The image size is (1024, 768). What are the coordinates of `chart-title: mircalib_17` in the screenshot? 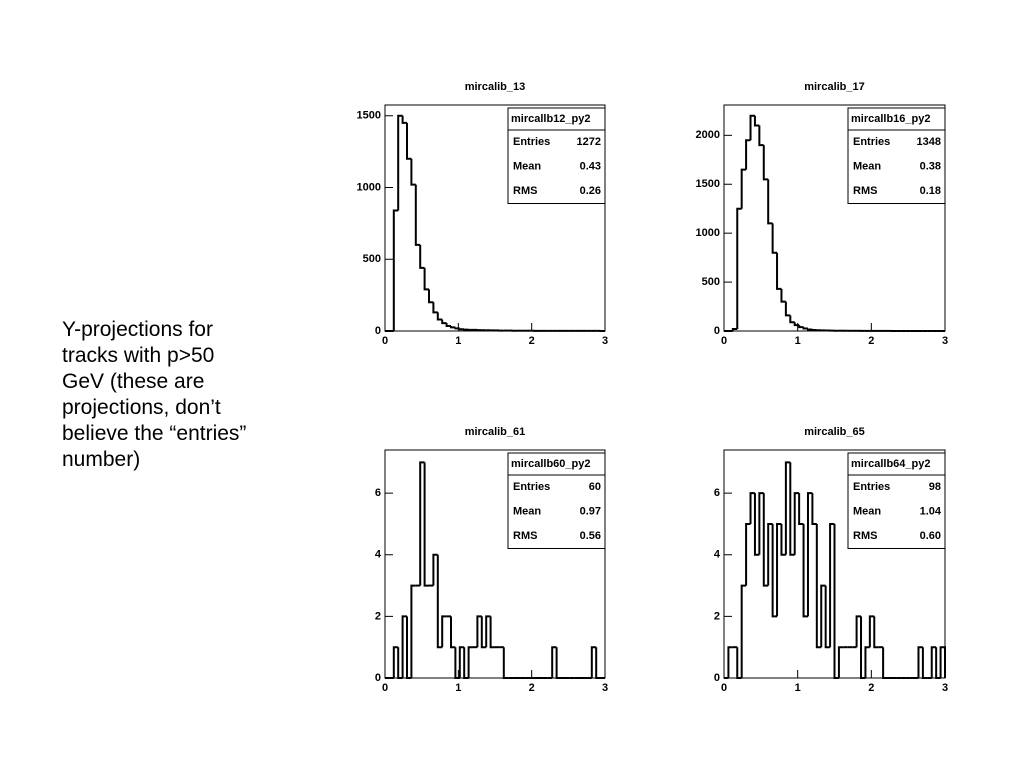 It's located at (834, 87).